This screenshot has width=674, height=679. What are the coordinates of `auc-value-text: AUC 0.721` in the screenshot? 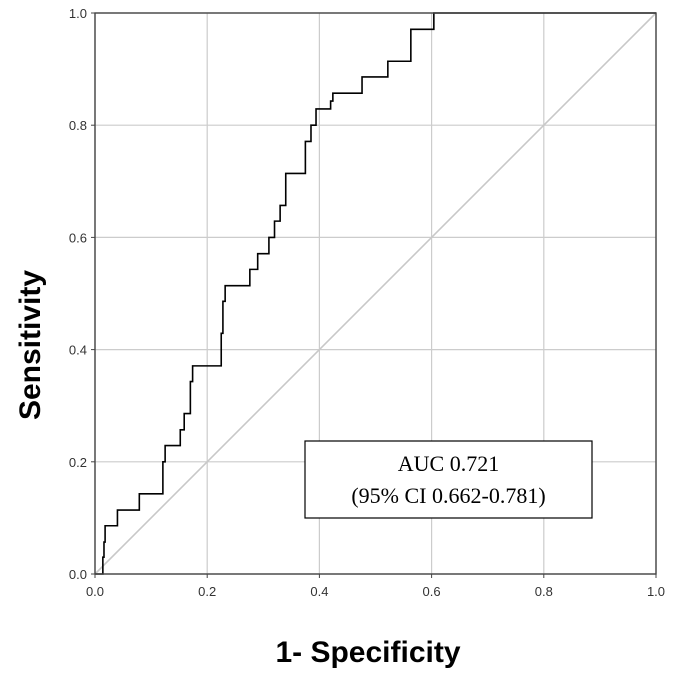 It's located at (448, 463).